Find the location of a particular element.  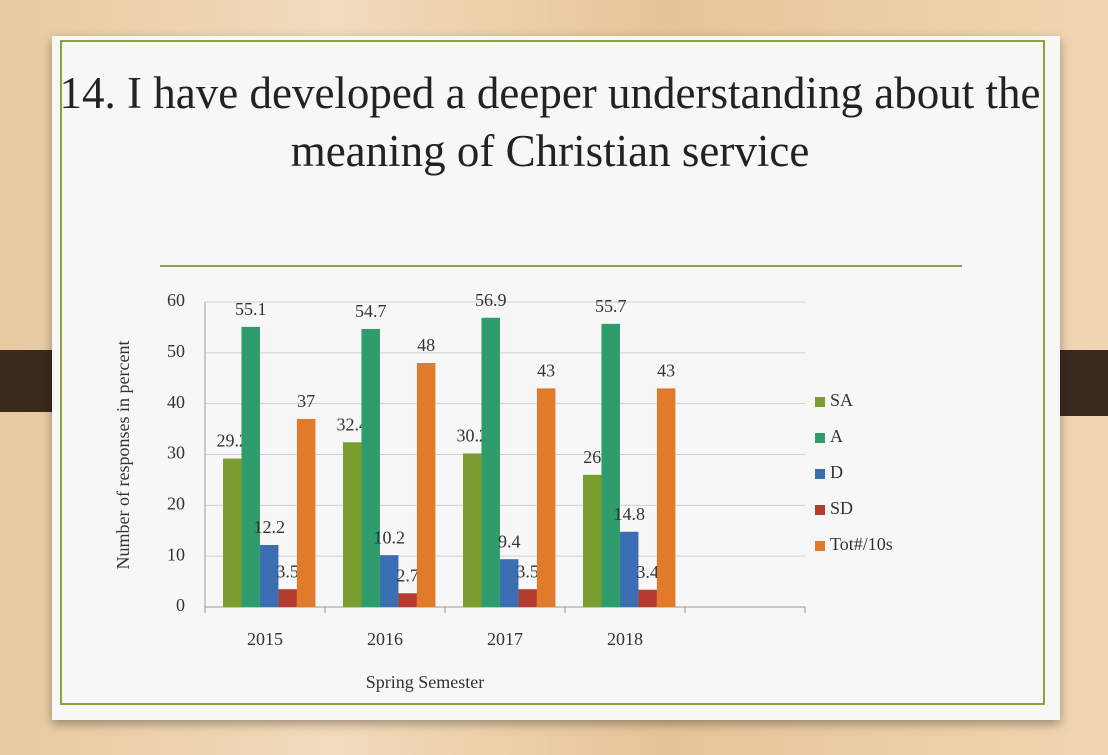

y-axis-title: Number of responses in percent is located at coordinates (123, 455).